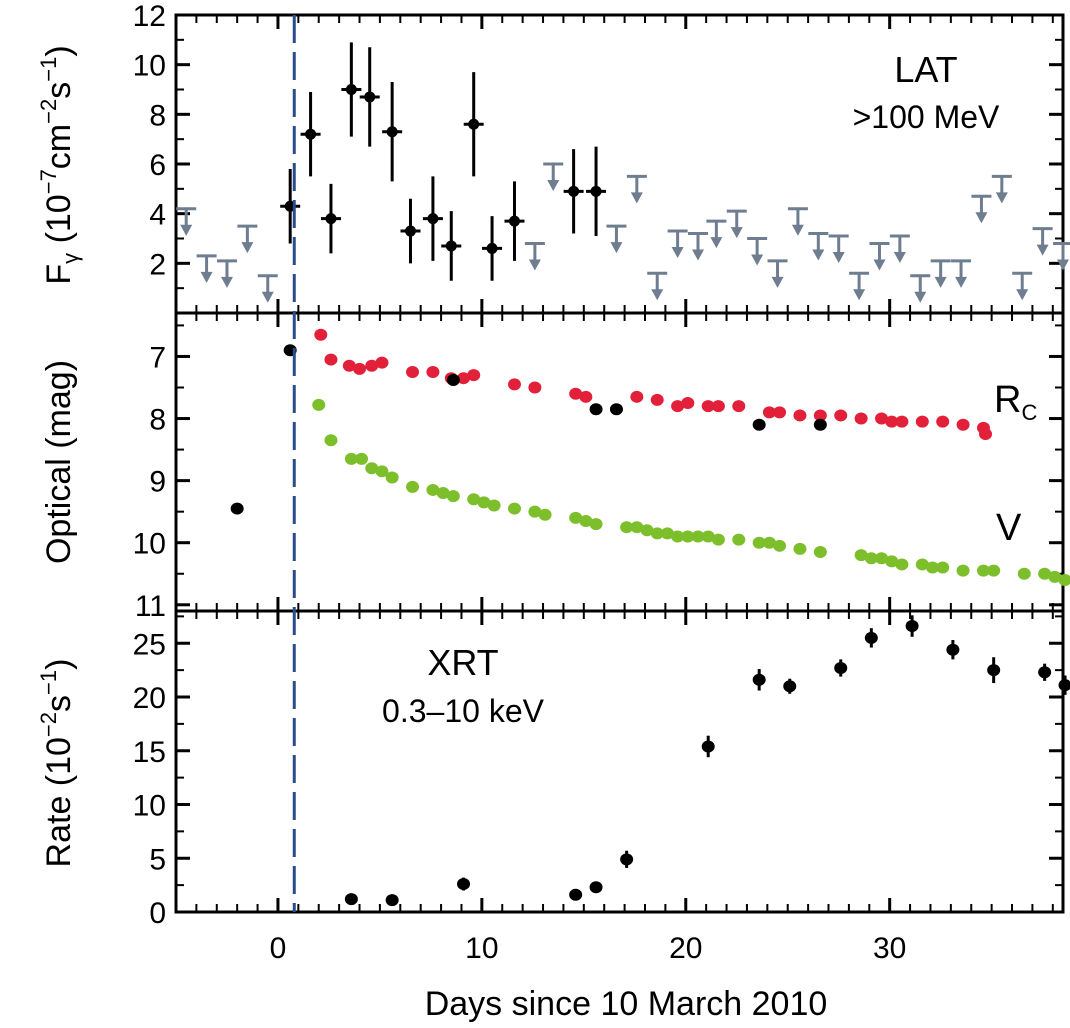 Image resolution: width=1070 pixels, height=1028 pixels. What do you see at coordinates (685, 948) in the screenshot?
I see `x-tick-label: 20` at bounding box center [685, 948].